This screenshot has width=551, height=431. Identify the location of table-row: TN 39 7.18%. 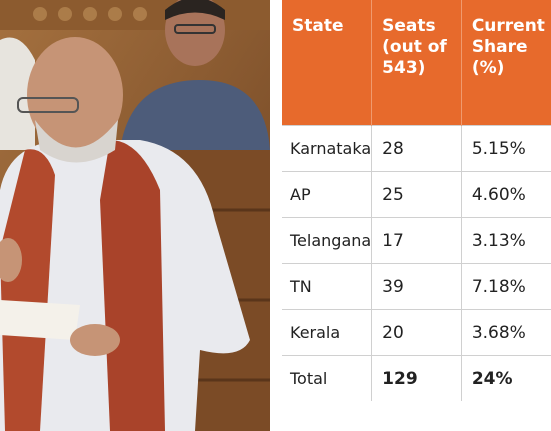
(416, 286).